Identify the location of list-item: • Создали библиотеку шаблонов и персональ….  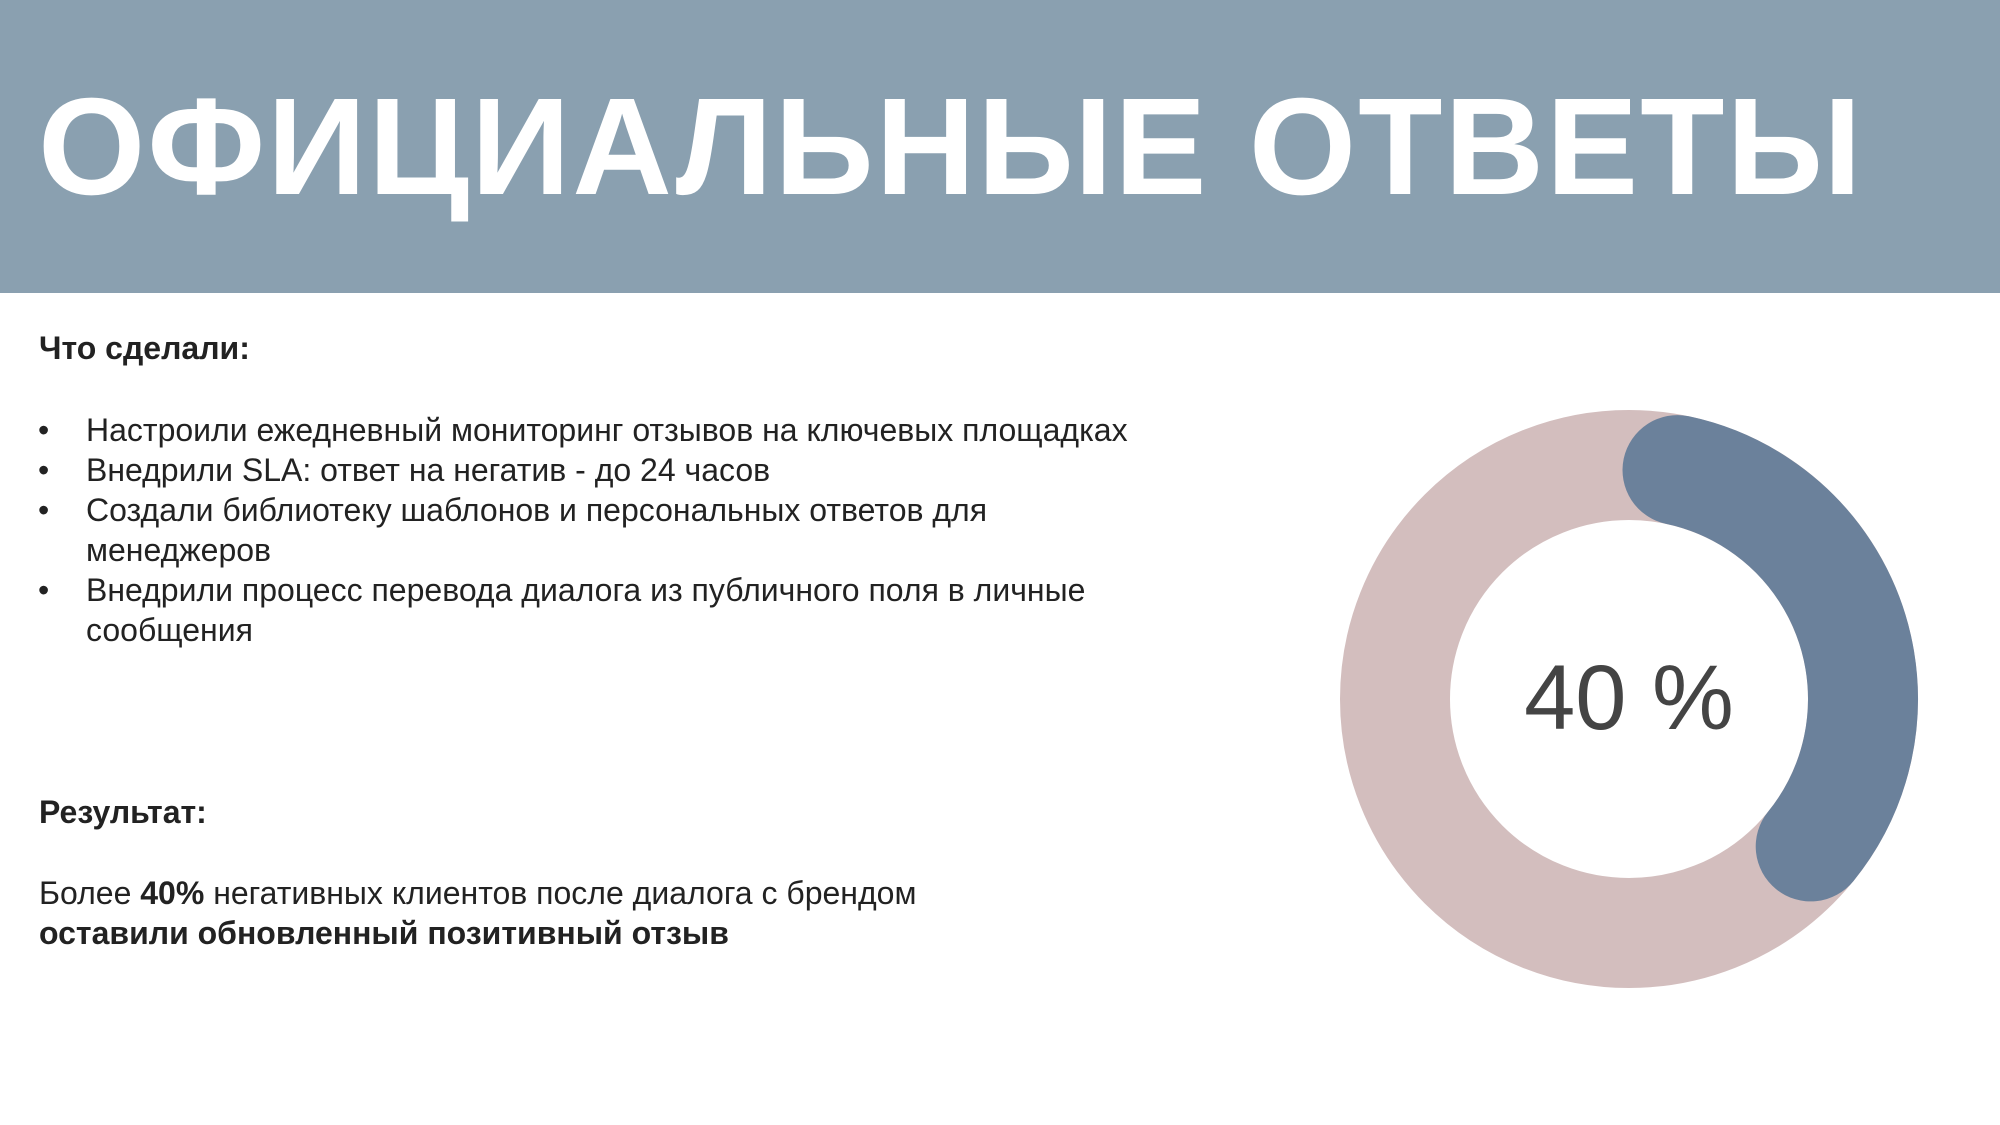
(513, 530).